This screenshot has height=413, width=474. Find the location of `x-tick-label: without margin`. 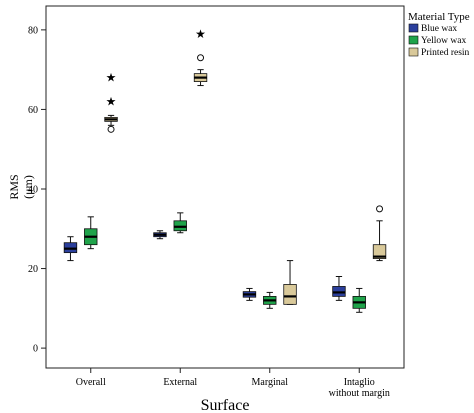

x-tick-label: without margin is located at coordinates (359, 393).